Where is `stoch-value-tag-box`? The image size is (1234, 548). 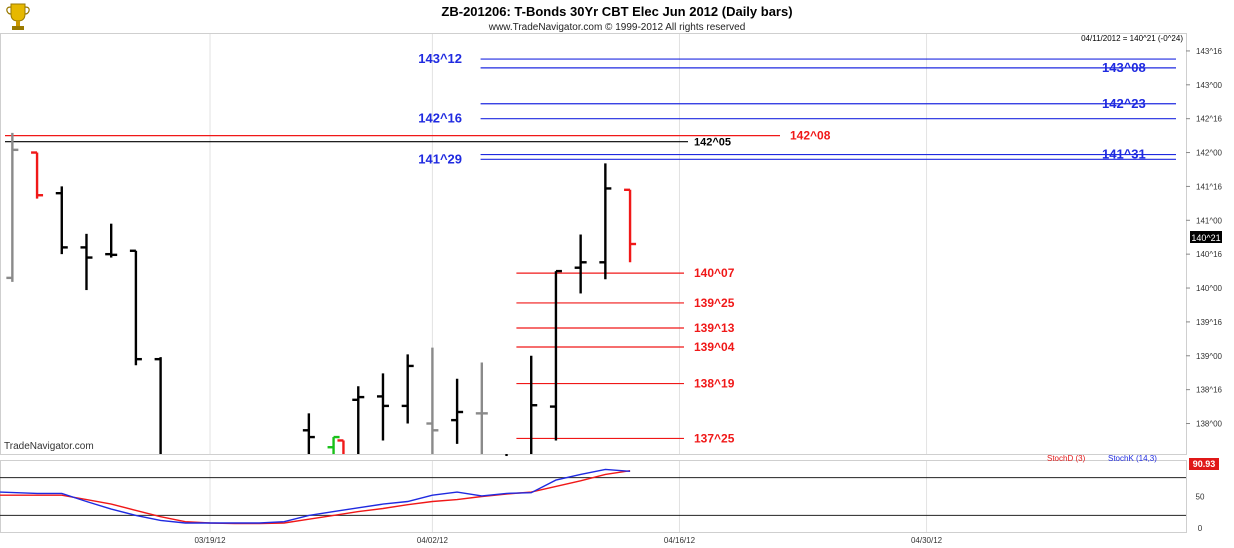
stoch-value-tag-box is located at coordinates (1204, 464).